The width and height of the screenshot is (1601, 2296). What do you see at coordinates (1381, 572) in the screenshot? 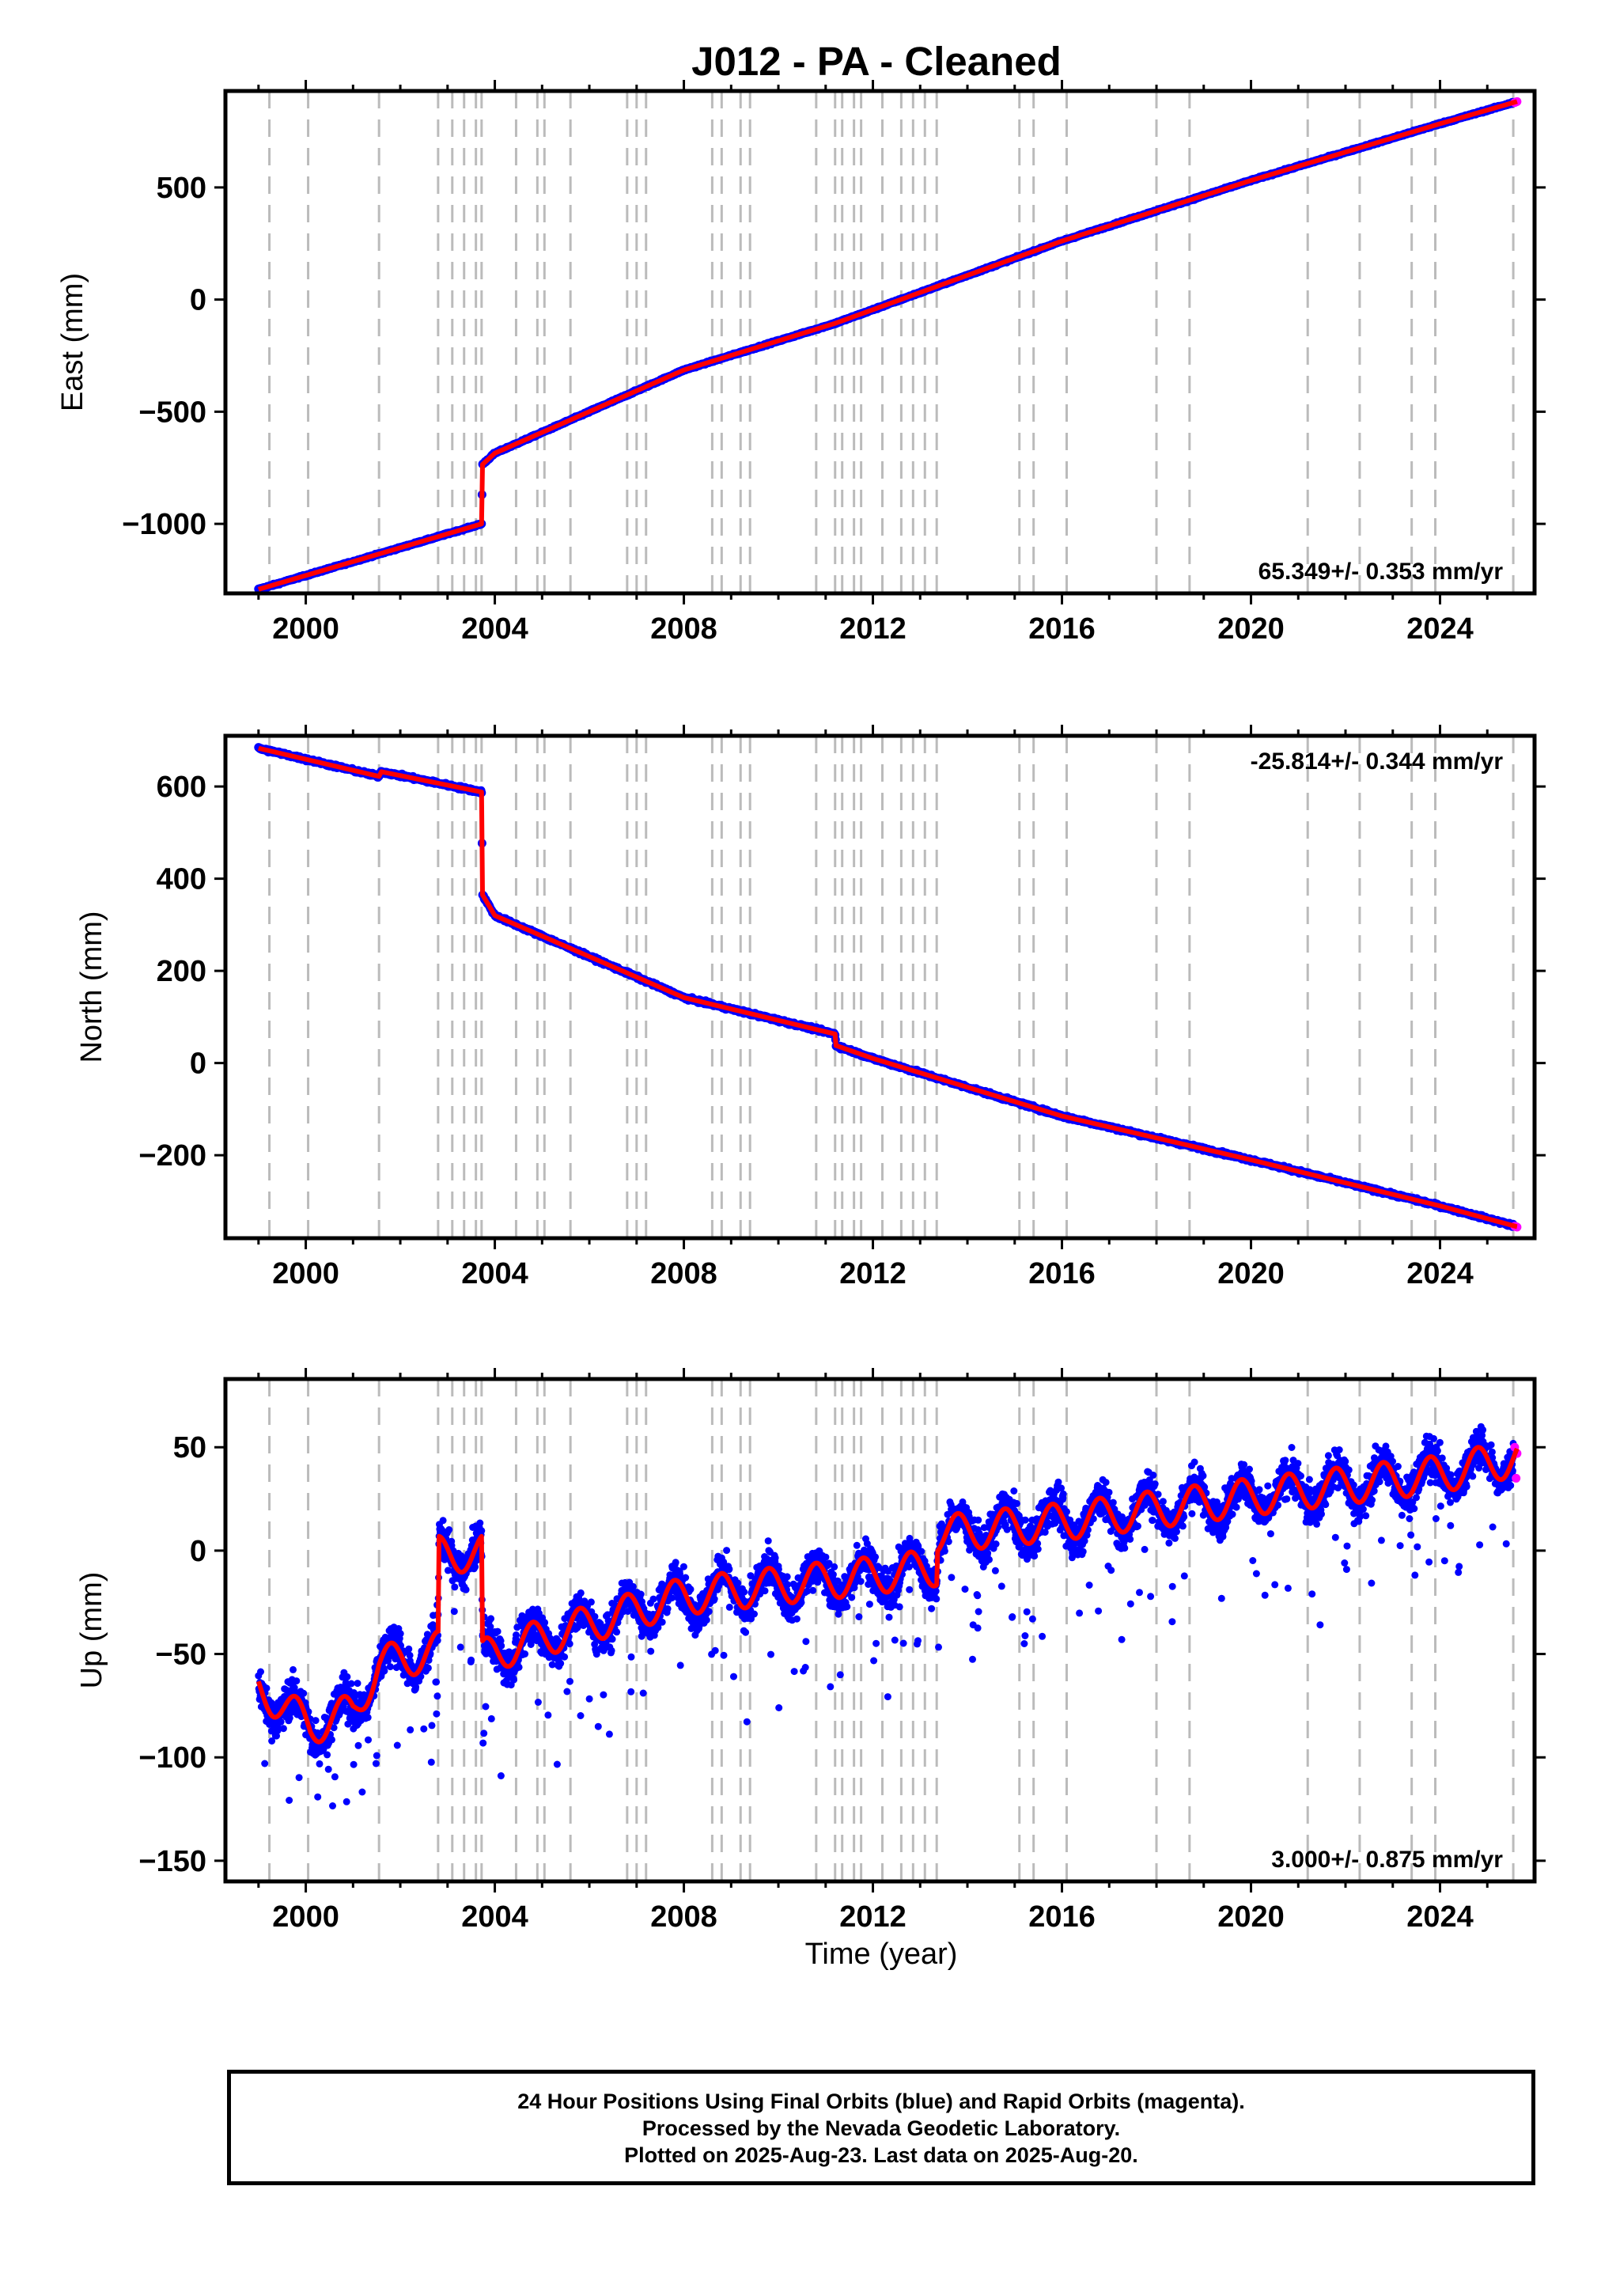
I see `rate-annotation: 65.349+/- 0.353 mm/yr` at bounding box center [1381, 572].